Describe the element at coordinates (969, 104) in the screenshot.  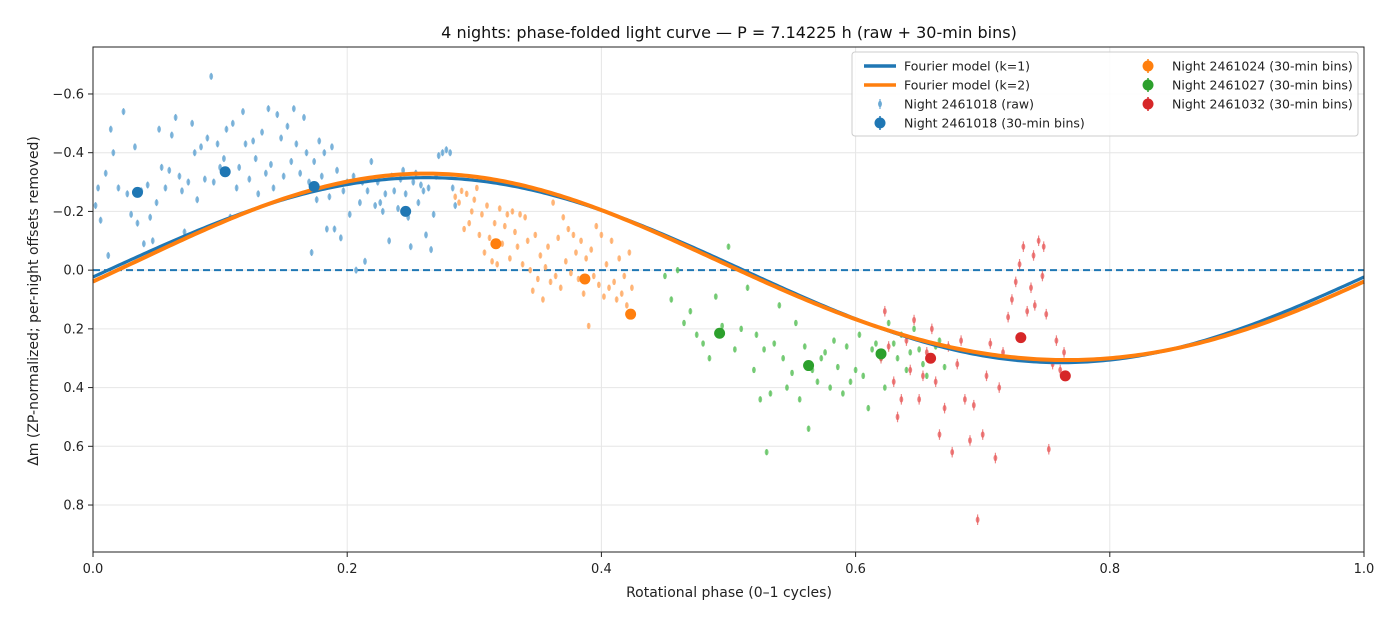
I see `legend-label: Night 2461018 (raw)` at that location.